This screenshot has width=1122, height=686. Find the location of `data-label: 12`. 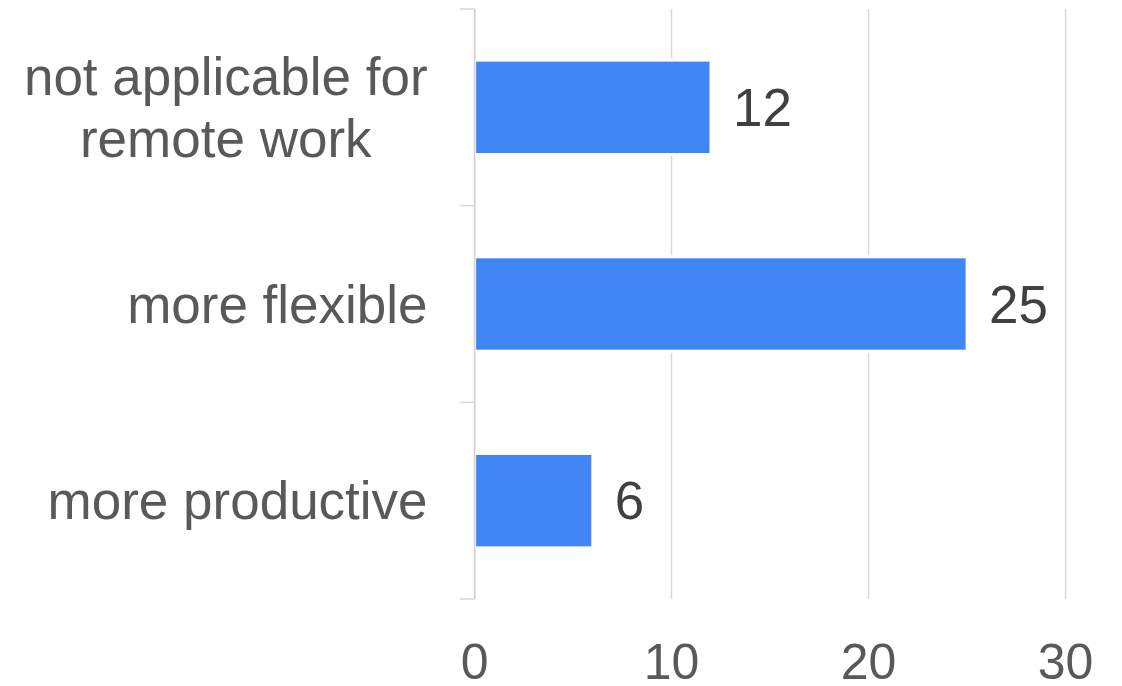

data-label: 12 is located at coordinates (762, 107).